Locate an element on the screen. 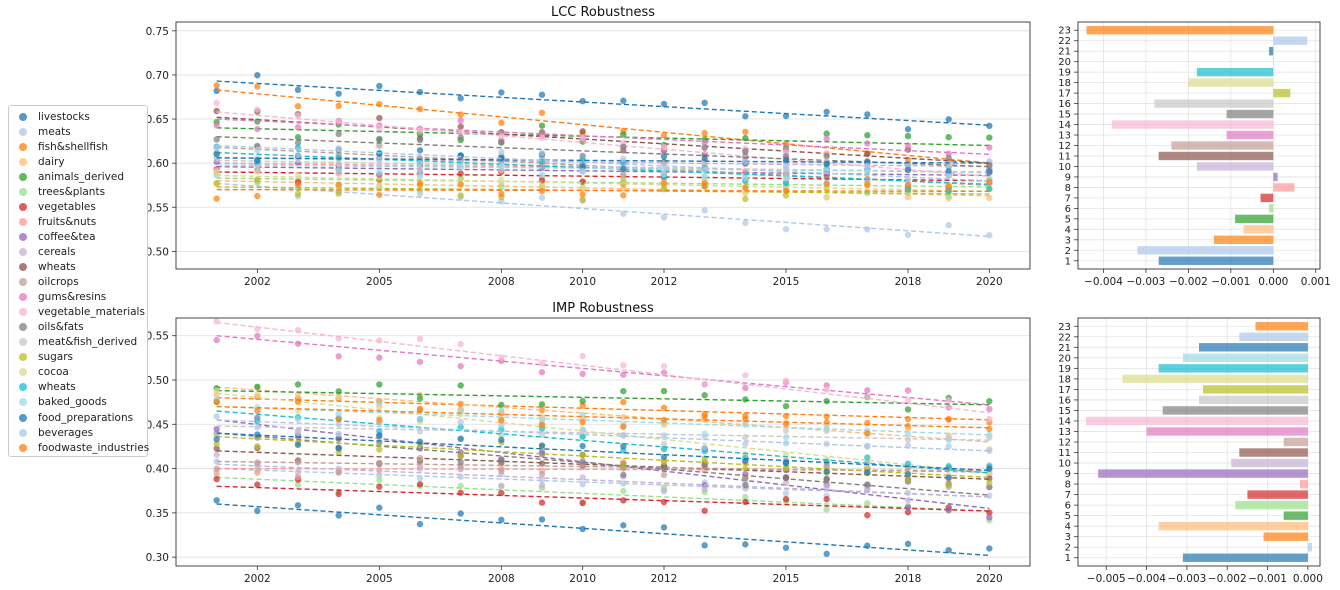 This screenshot has width=1340, height=590. y-tick-label: 21 is located at coordinates (1064, 348).